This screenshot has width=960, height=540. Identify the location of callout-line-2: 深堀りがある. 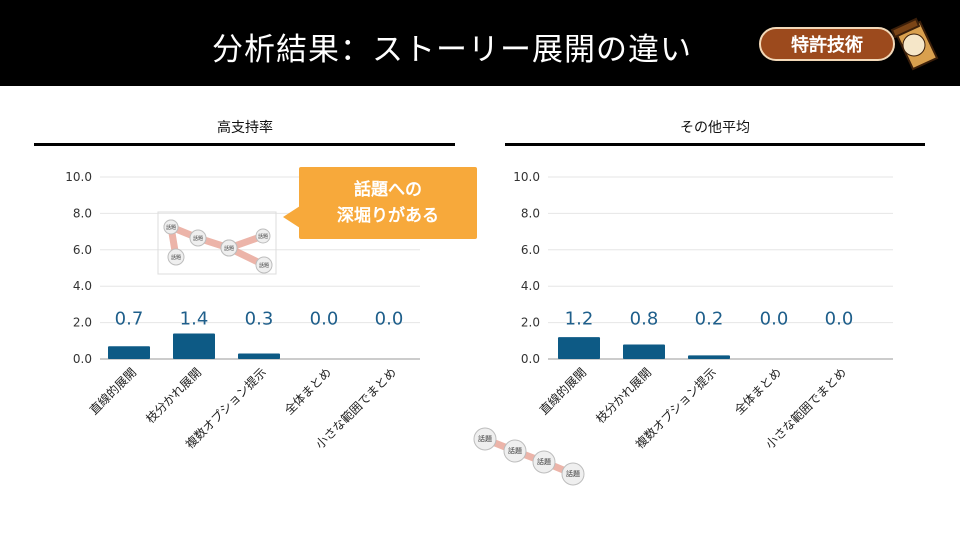
(388, 216).